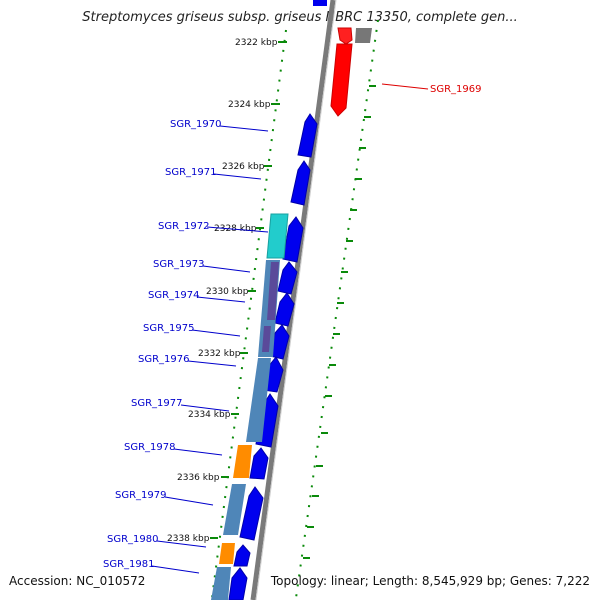 The width and height of the screenshot is (600, 600). I want to click on leader-sgr1970, so click(244, 128).